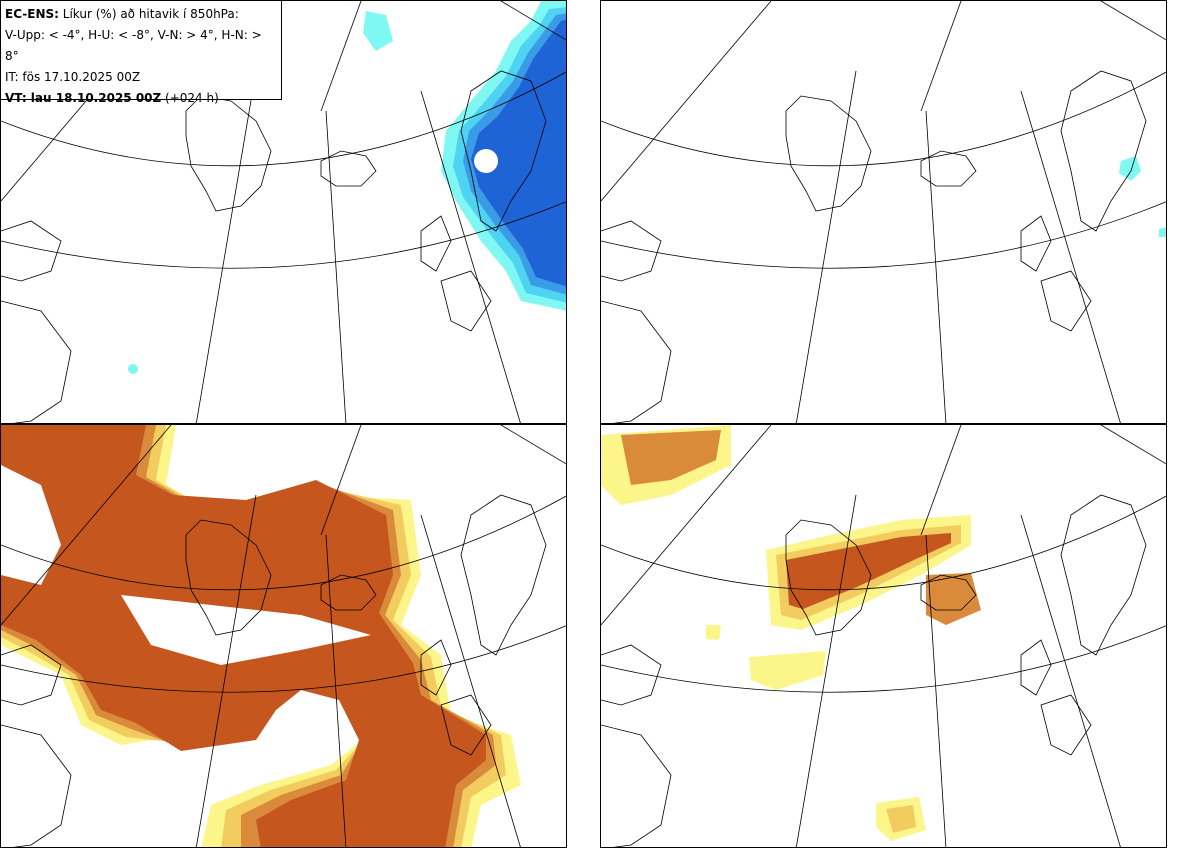  I want to click on prob-blob-blue, so click(378, 31).